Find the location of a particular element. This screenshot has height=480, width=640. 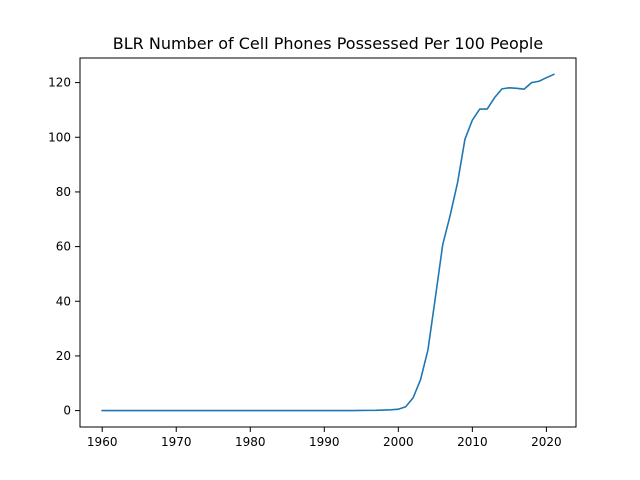

y-axis: 0 20 40 60 80 100 120 is located at coordinates (64, 247).